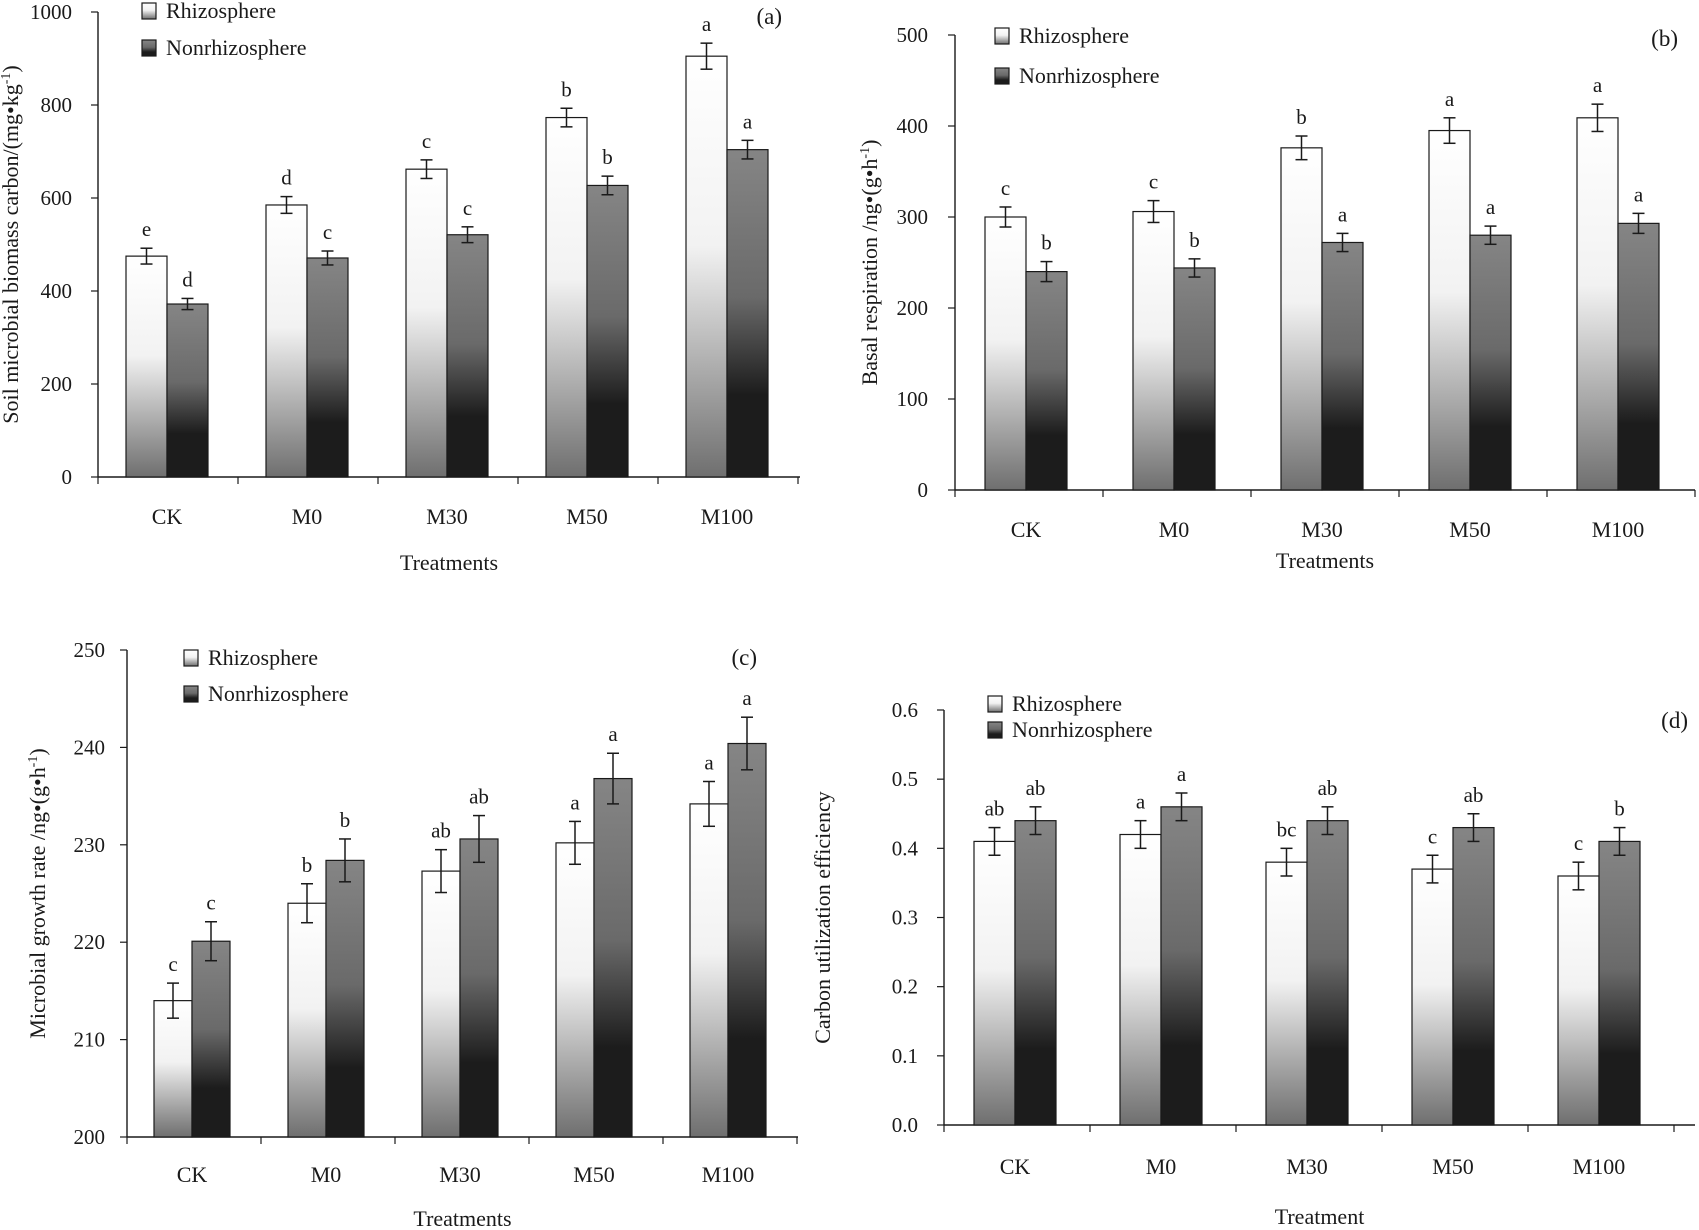 Image resolution: width=1699 pixels, height=1230 pixels. What do you see at coordinates (1453, 1166) in the screenshot?
I see `panel-d-category-label: M50` at bounding box center [1453, 1166].